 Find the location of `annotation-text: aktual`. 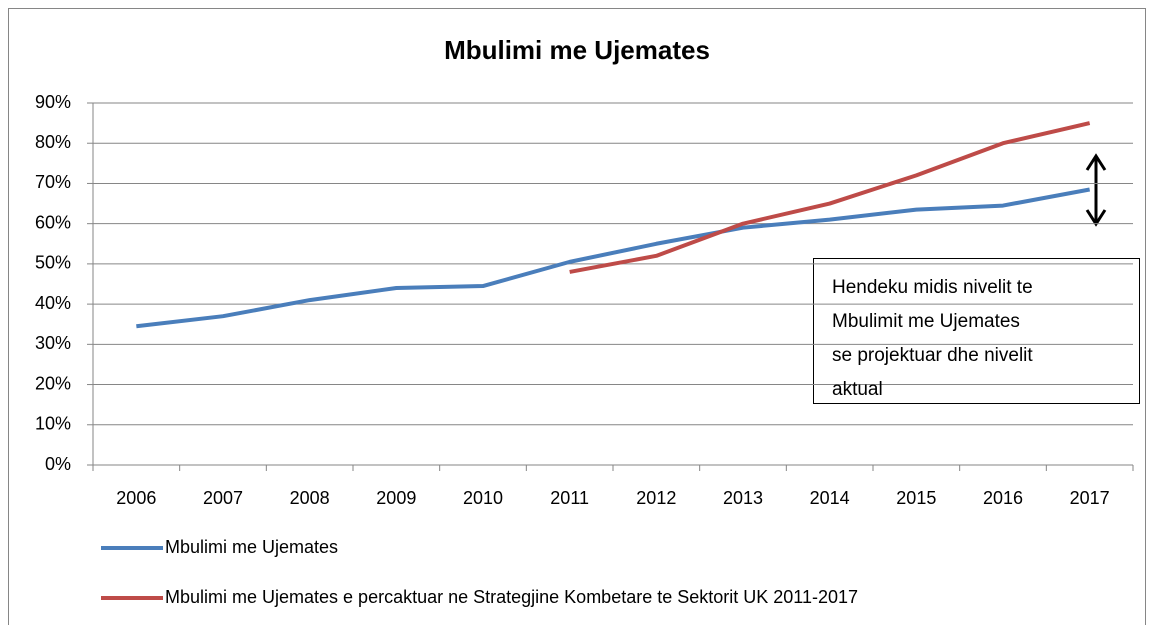

annotation-text: aktual is located at coordinates (857, 389).